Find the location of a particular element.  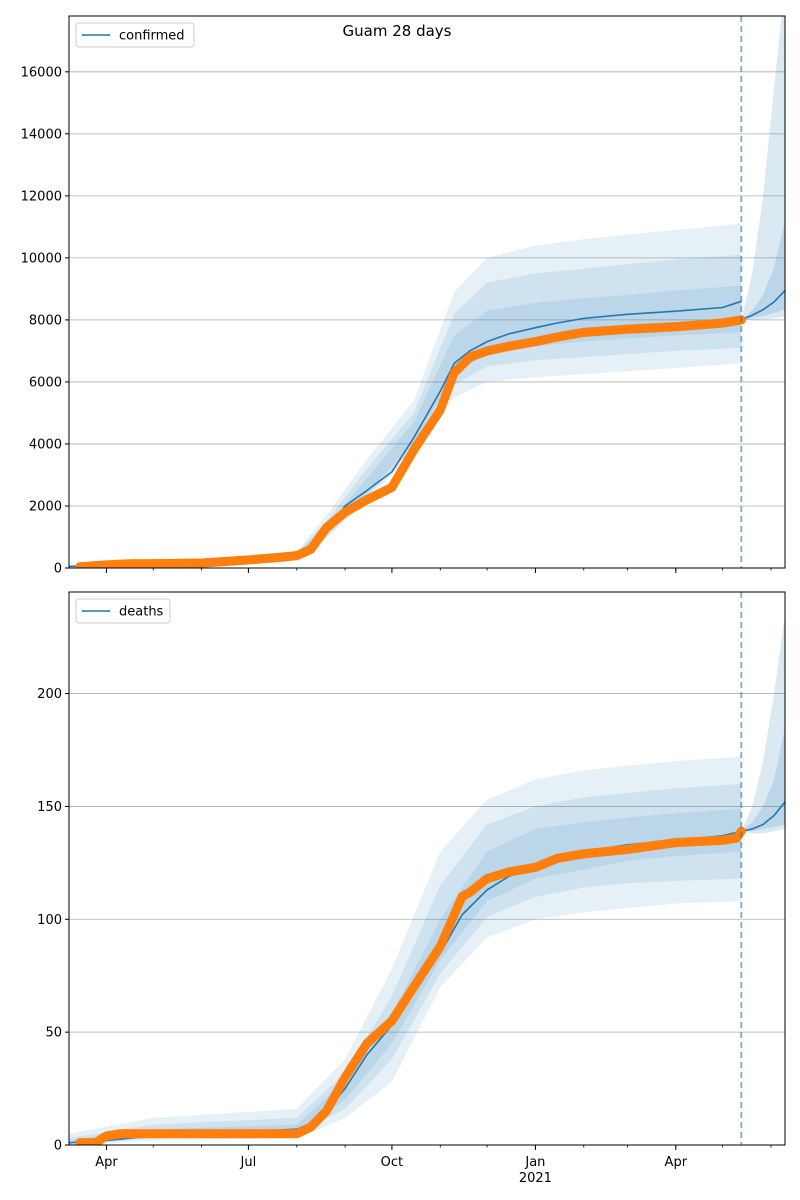

x-tick-label: Jan is located at coordinates (534, 1162).